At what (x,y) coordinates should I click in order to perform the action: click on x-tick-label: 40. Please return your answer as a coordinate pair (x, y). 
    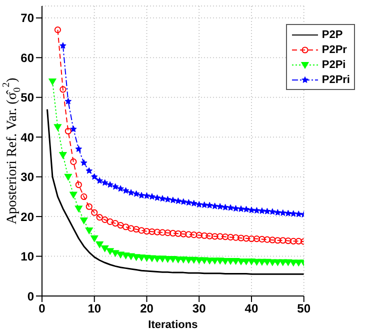
    Looking at the image, I should click on (251, 309).